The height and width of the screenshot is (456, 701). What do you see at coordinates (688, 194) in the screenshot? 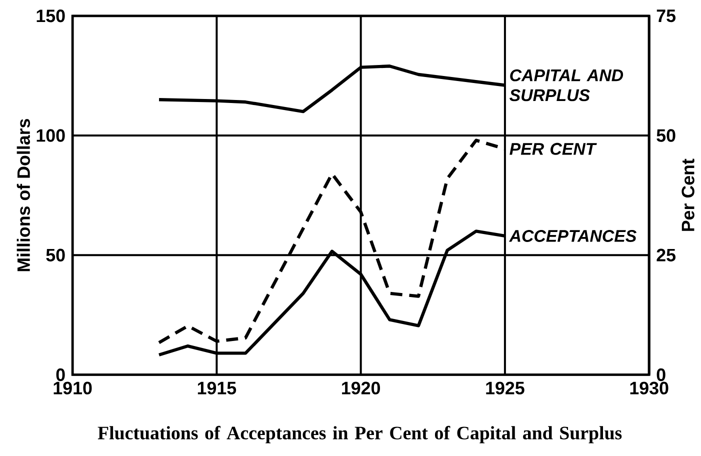
I see `y2-axis-title: Per Cent` at bounding box center [688, 194].